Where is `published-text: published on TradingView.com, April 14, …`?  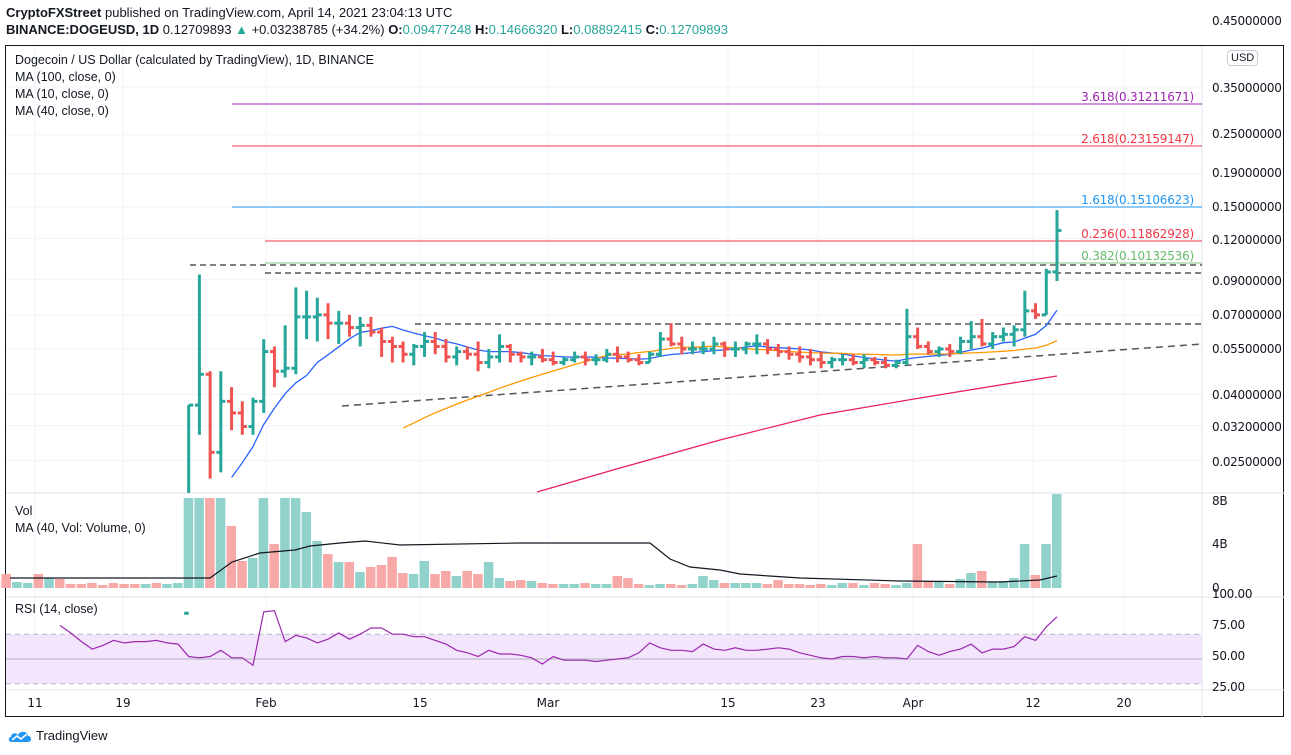 published-text: published on TradingView.com, April 14, … is located at coordinates (278, 12).